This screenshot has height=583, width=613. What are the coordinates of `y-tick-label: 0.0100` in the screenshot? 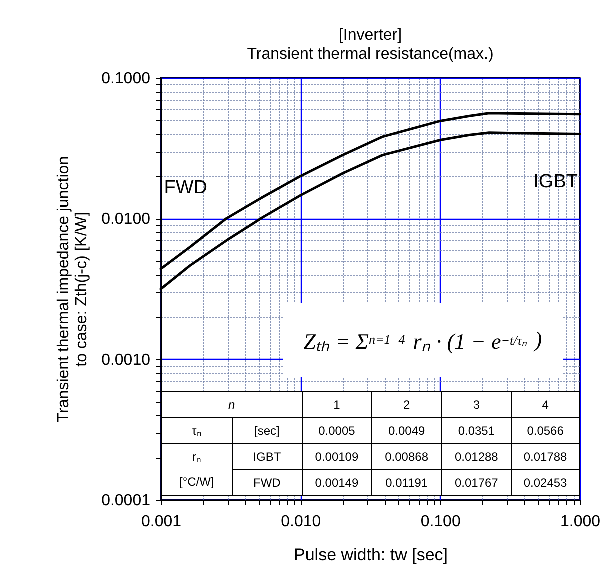 It's located at (126, 219).